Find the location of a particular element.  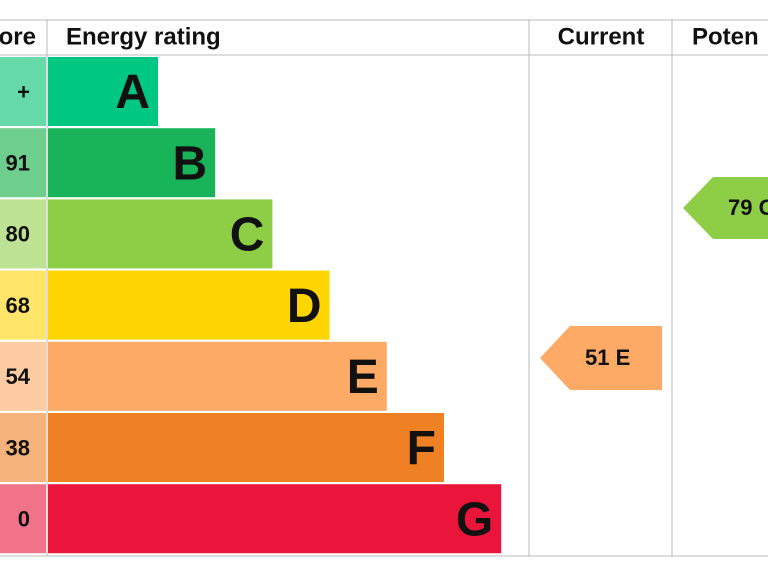

score-label: 0 is located at coordinates (24, 519).